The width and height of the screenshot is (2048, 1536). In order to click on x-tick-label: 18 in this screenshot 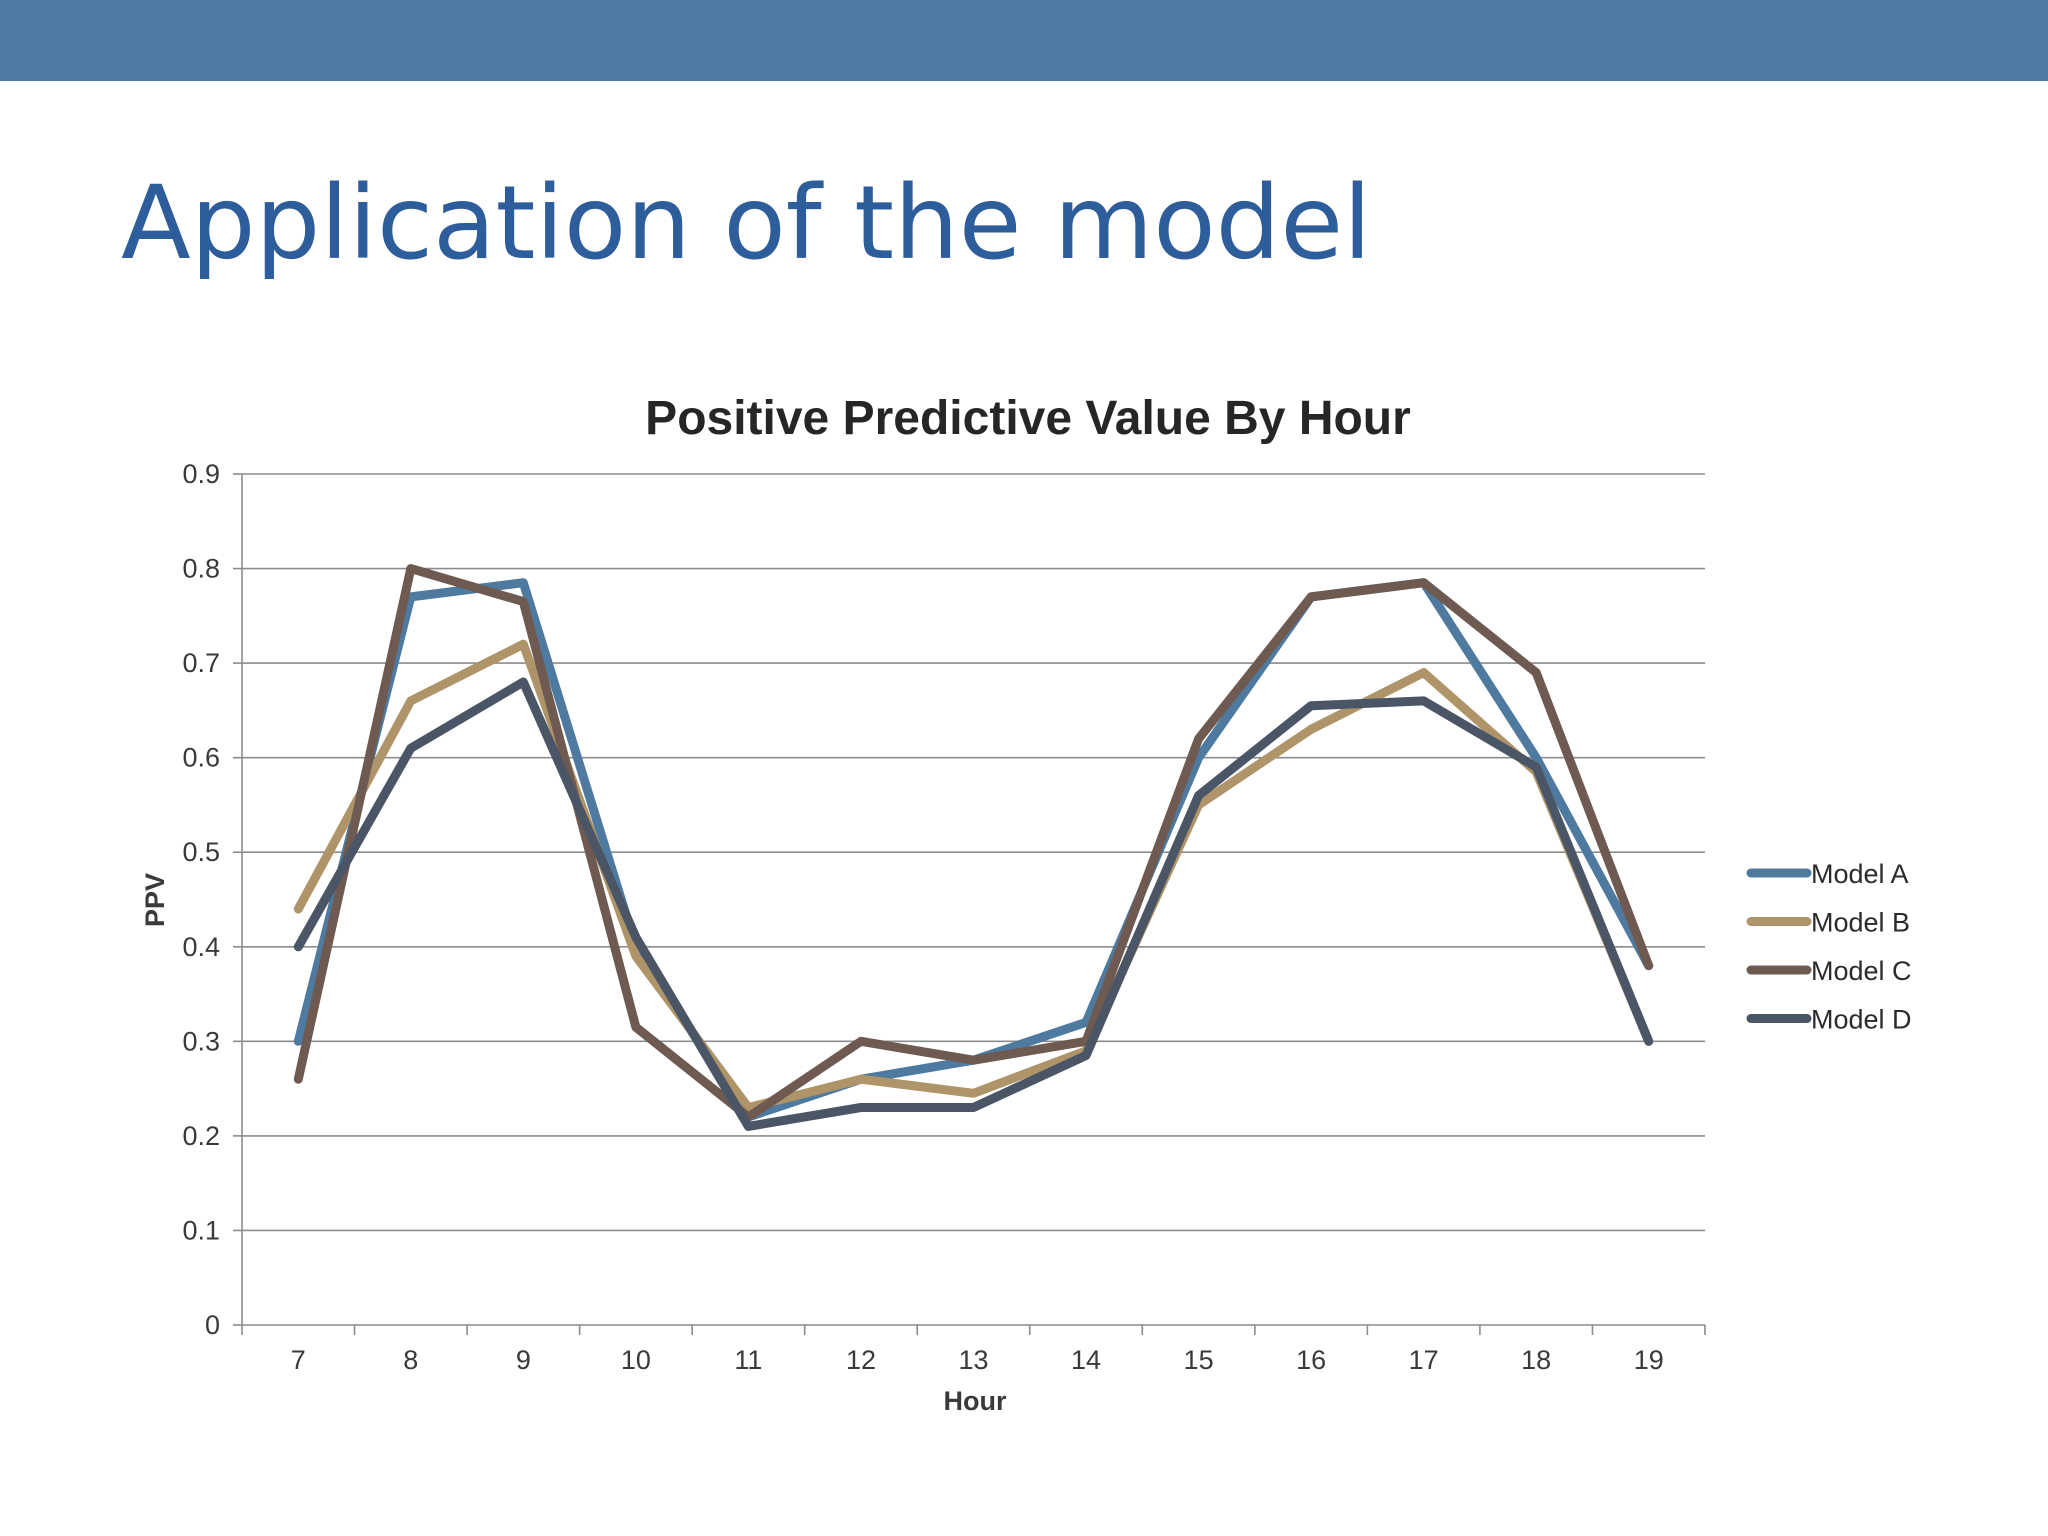, I will do `click(1536, 1360)`.